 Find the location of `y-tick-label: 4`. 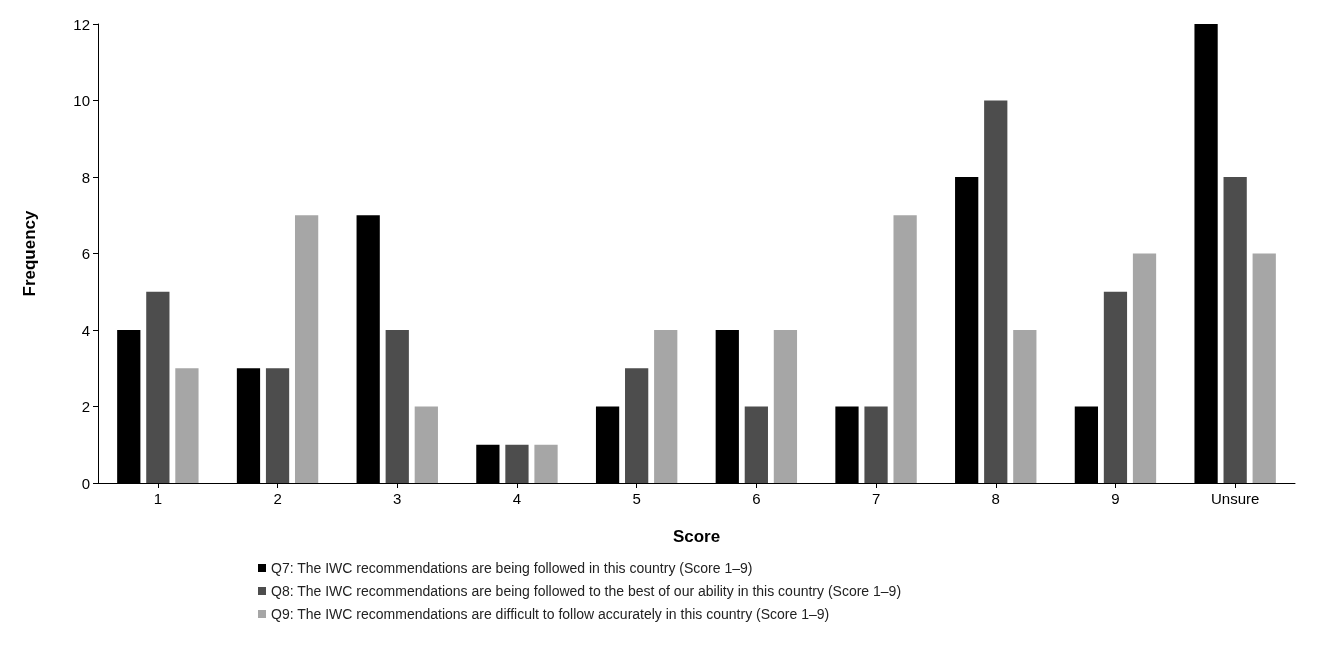

y-tick-label: 4 is located at coordinates (85, 330).